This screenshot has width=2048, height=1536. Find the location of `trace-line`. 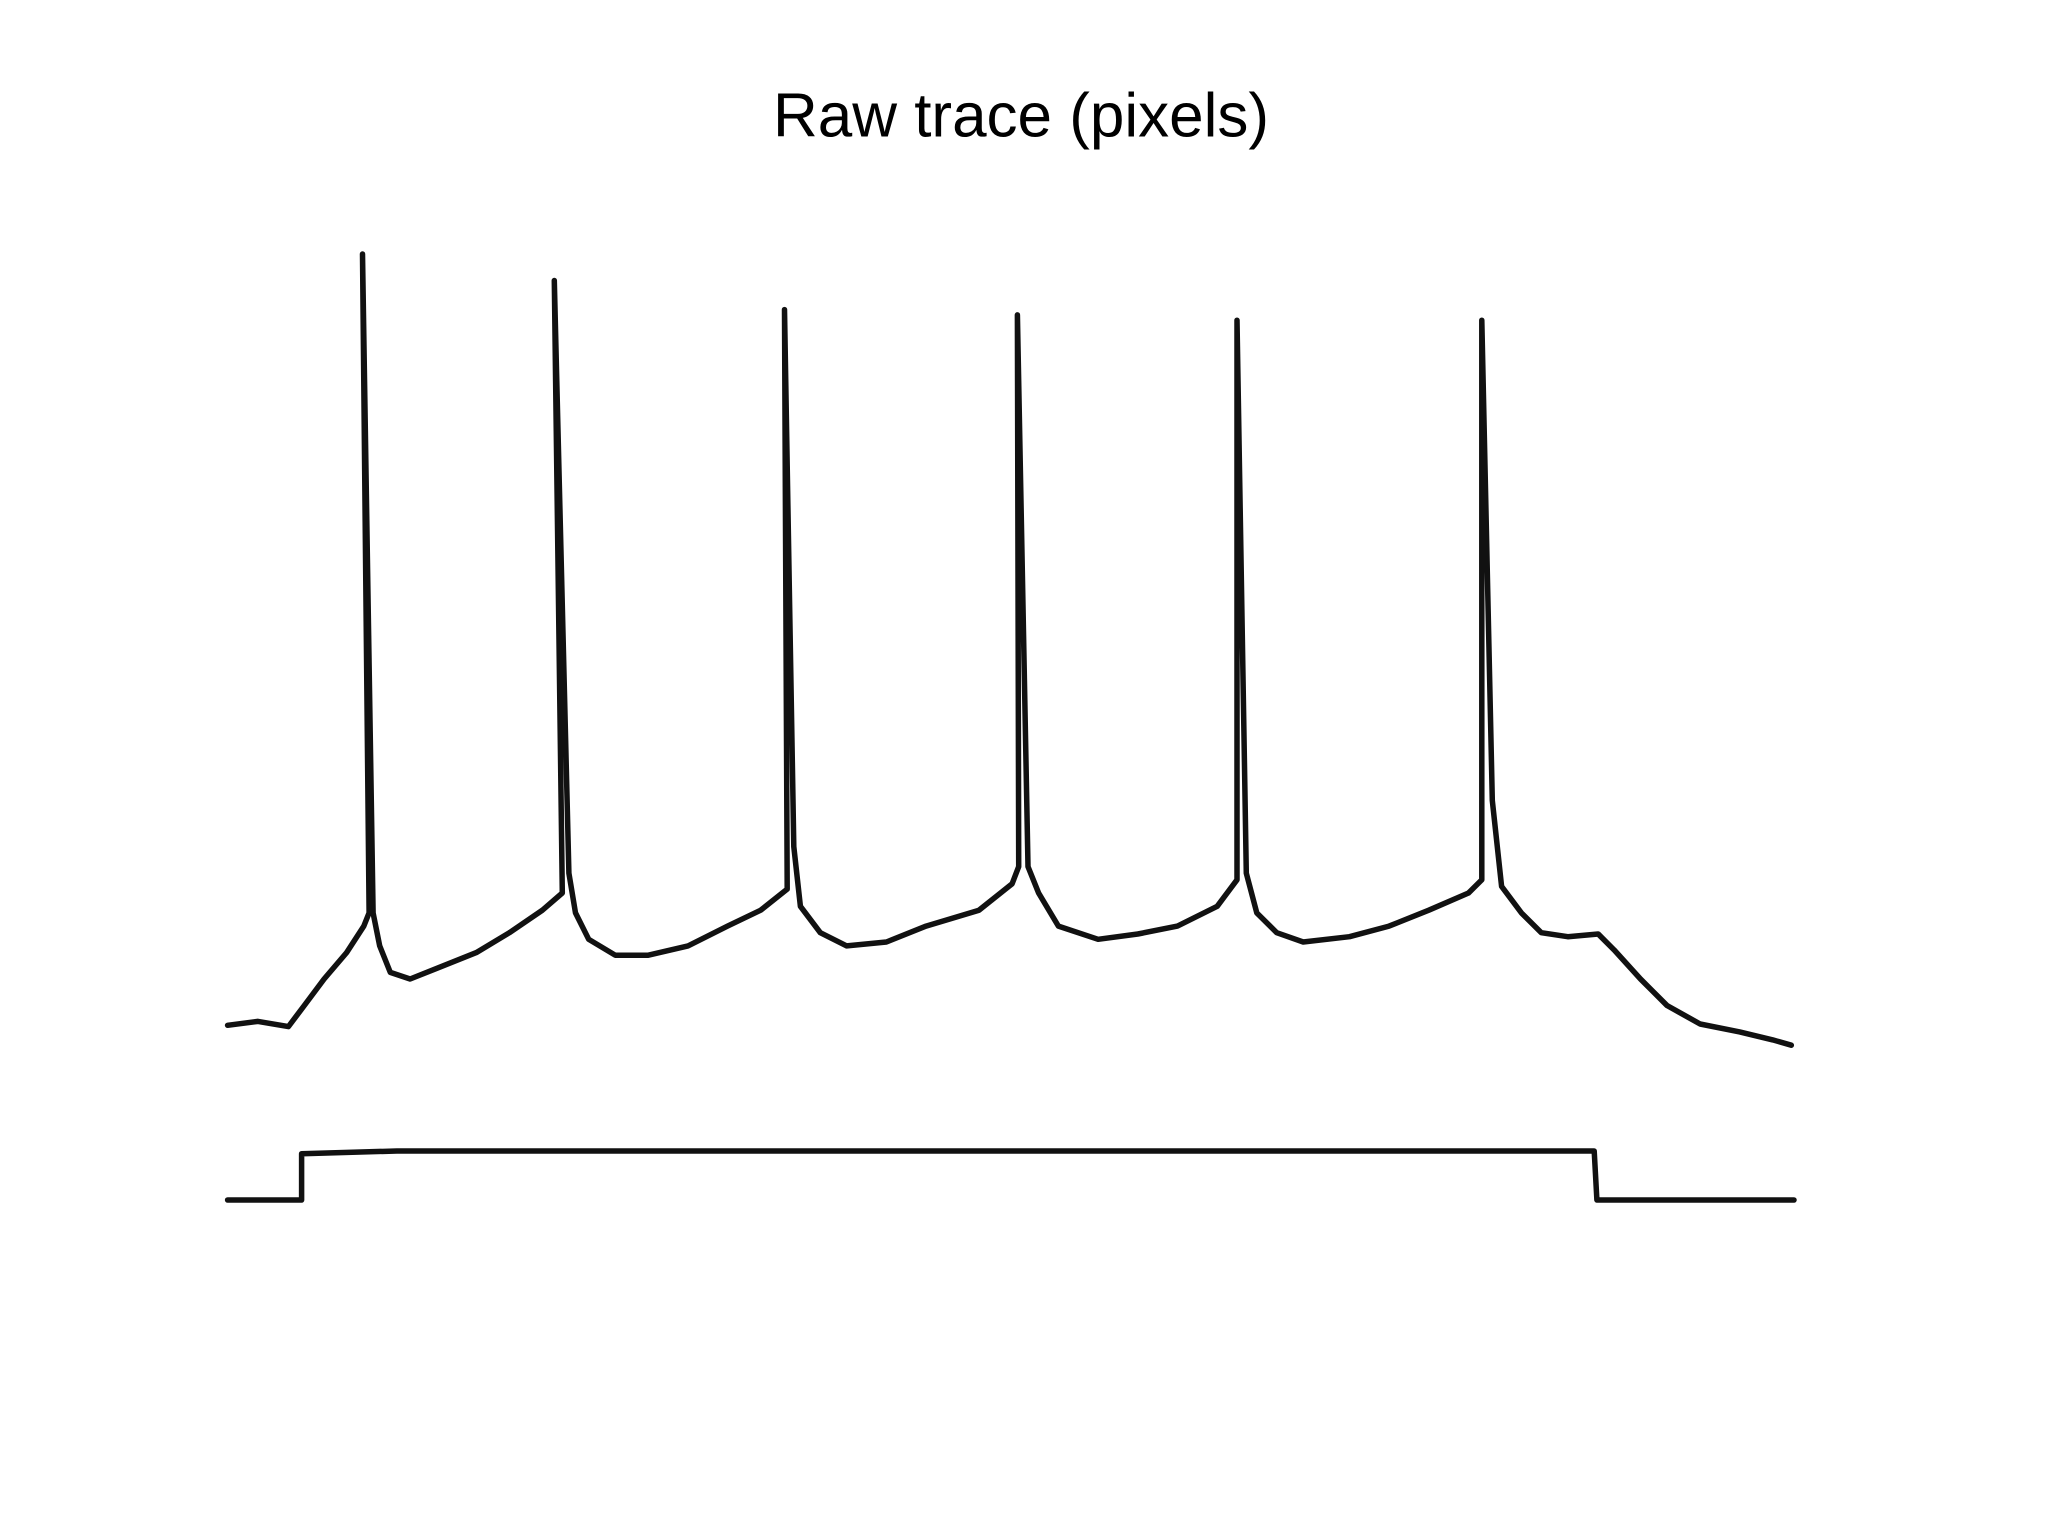

trace-line is located at coordinates (1010, 1175).